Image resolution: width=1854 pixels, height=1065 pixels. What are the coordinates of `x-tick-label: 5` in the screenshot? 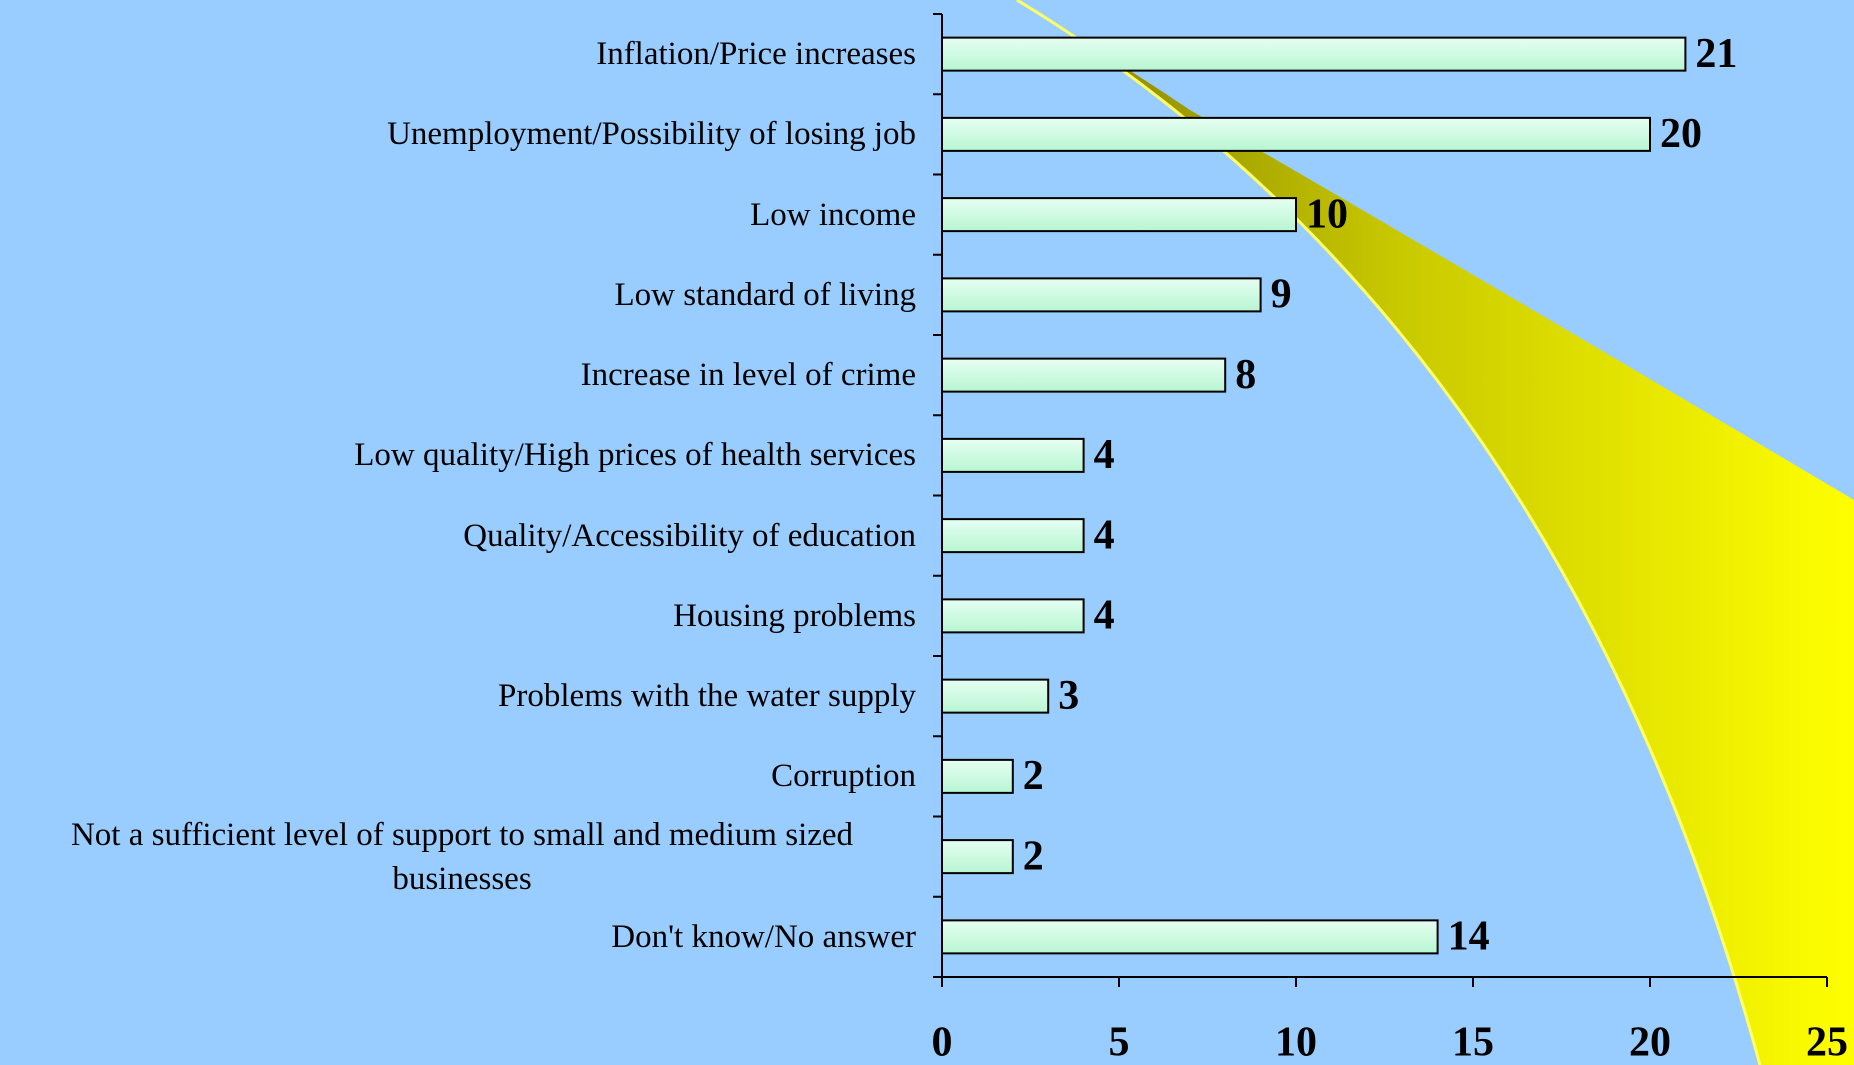 It's located at (1119, 1042).